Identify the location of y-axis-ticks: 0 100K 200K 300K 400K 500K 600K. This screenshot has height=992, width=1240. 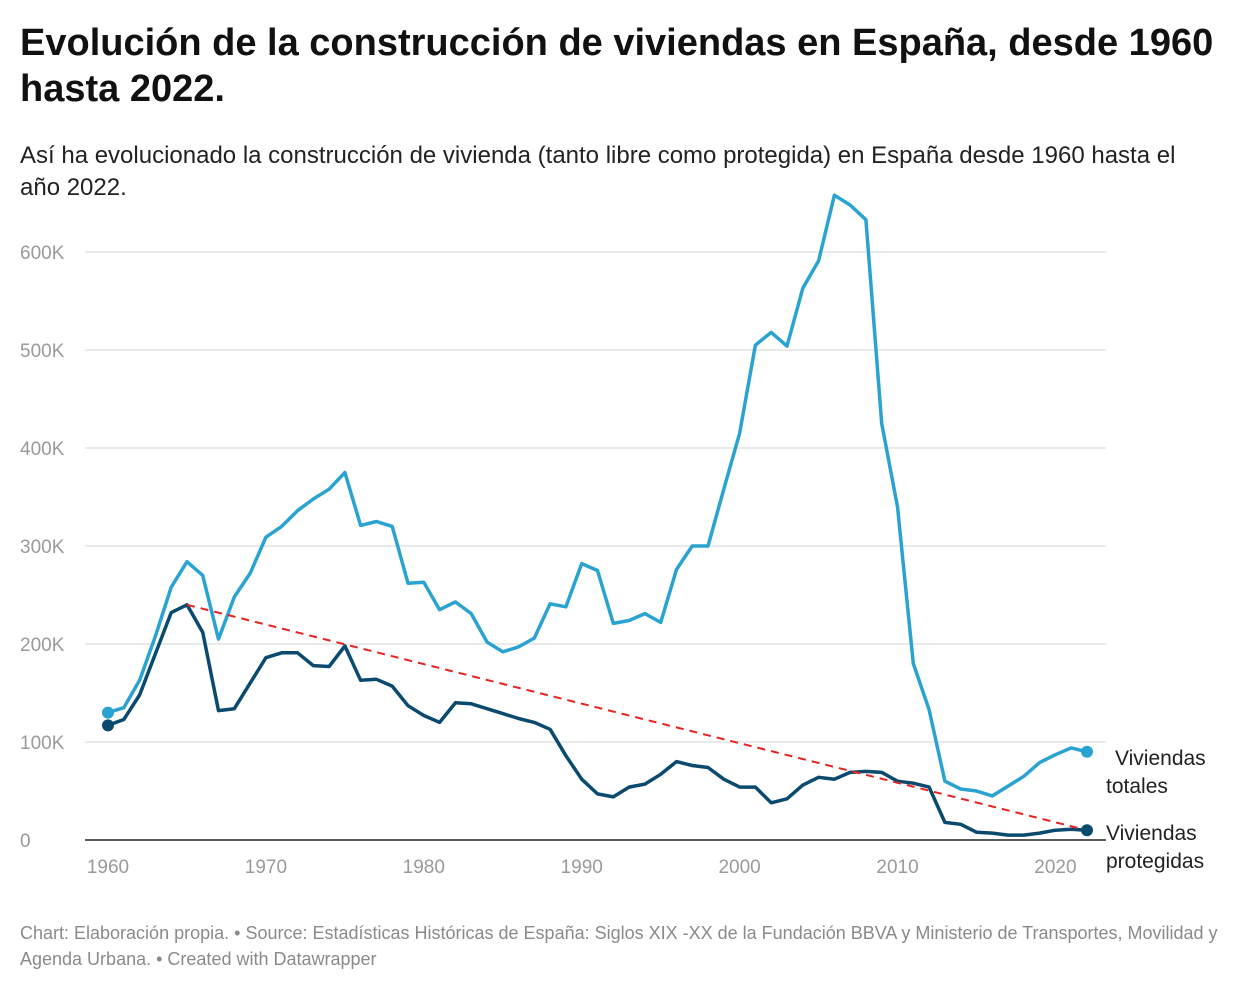
(42, 547).